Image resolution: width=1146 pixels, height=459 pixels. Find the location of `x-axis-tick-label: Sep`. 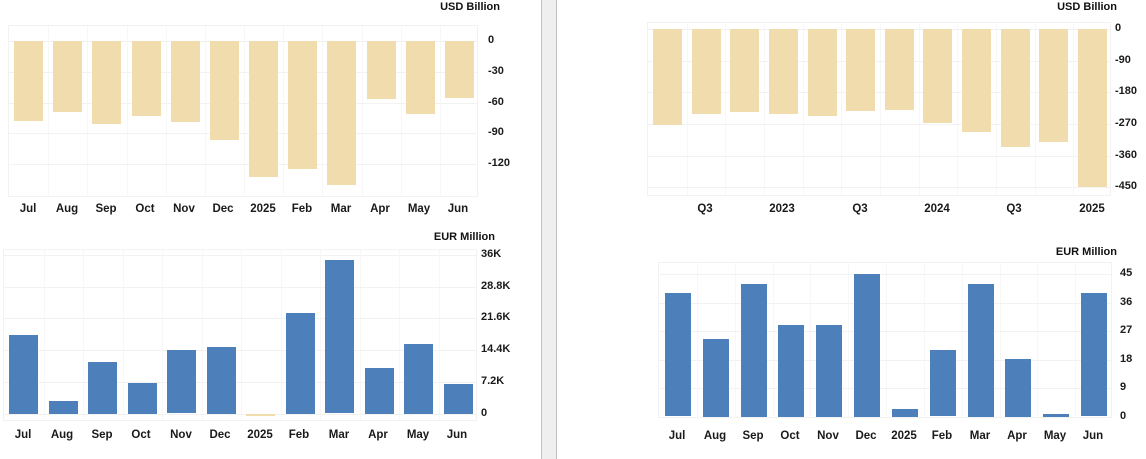

x-axis-tick-label: Sep is located at coordinates (102, 435).